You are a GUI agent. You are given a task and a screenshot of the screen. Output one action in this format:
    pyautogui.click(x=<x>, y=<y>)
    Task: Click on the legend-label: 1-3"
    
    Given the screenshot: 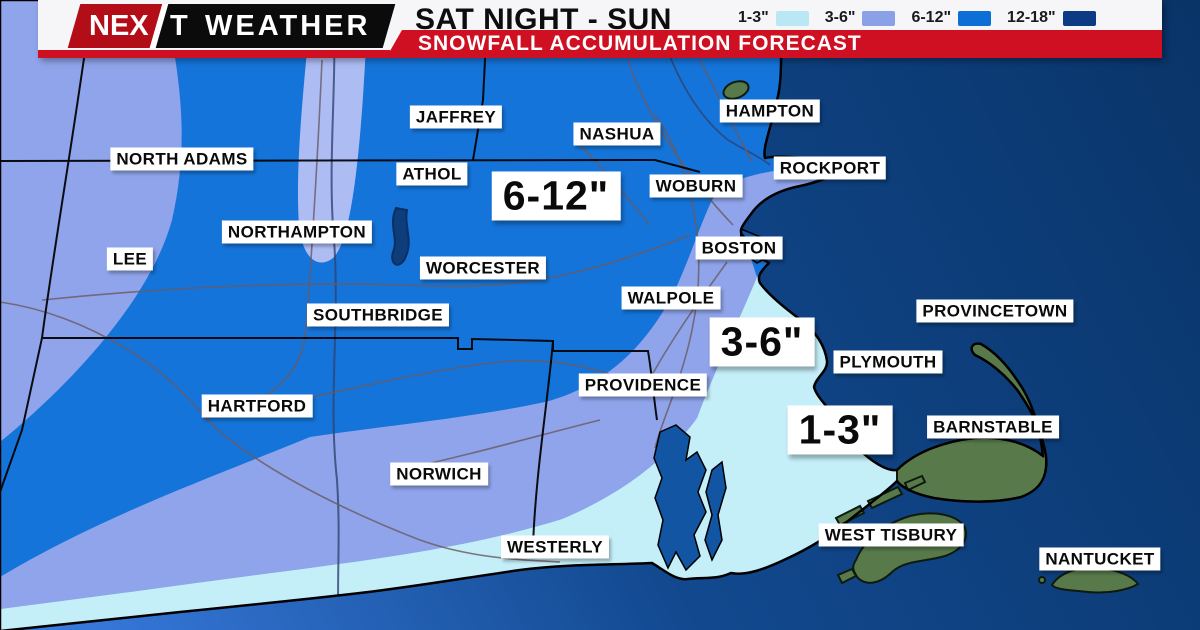 What is the action you would take?
    pyautogui.click(x=753, y=17)
    